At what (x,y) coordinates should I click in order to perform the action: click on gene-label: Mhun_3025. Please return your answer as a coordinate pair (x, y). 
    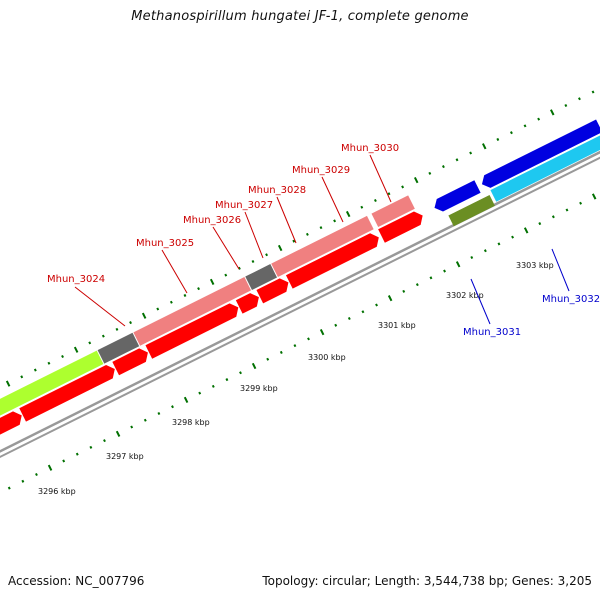
    Looking at the image, I should click on (165, 243).